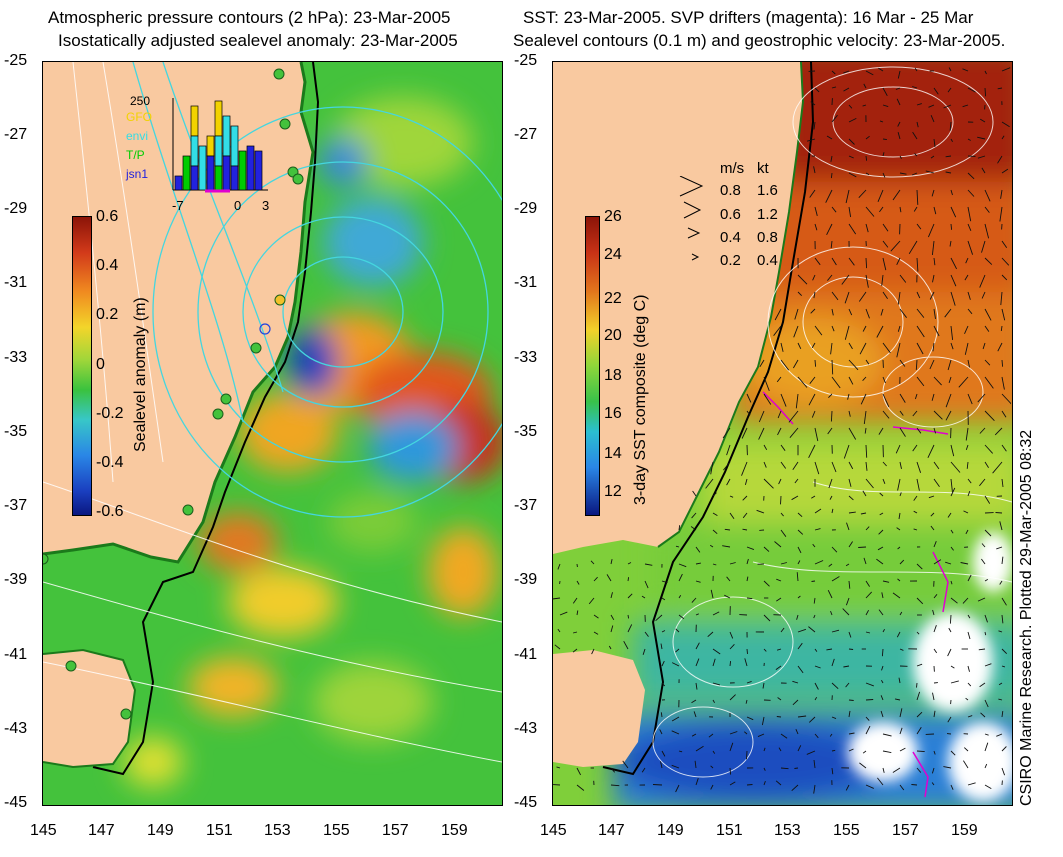 The width and height of the screenshot is (1063, 857). What do you see at coordinates (16, 208) in the screenshot?
I see `left-lat-tick: -29` at bounding box center [16, 208].